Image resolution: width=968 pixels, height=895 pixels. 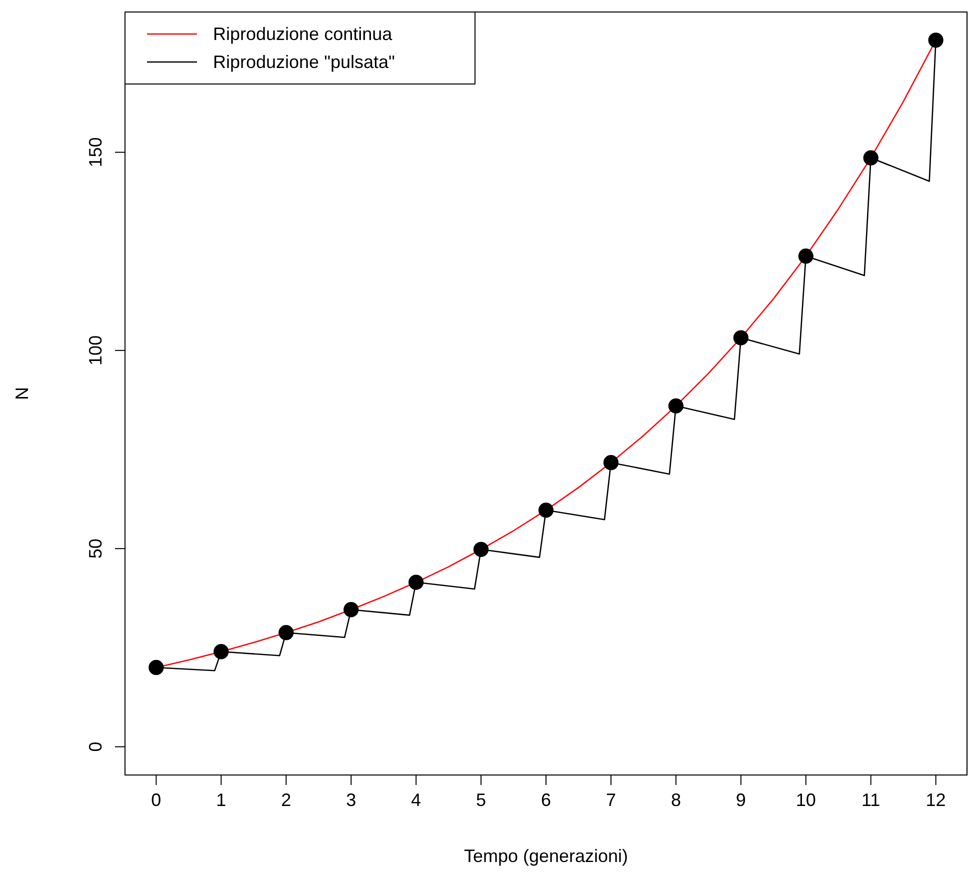 What do you see at coordinates (936, 800) in the screenshot?
I see `x-tick-label: 12` at bounding box center [936, 800].